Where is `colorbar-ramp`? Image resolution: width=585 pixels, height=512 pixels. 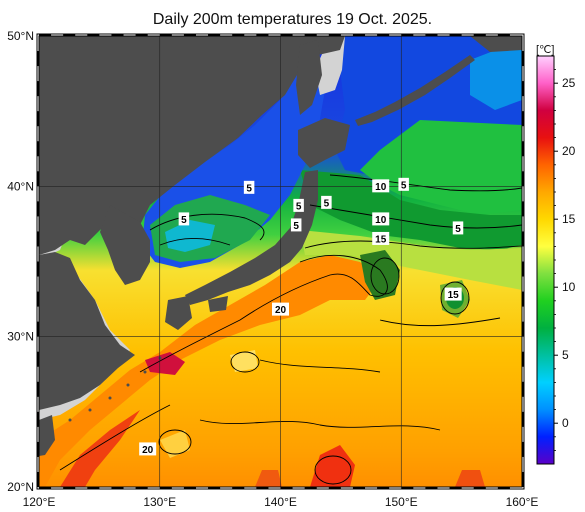
colorbar-ramp is located at coordinates (545, 260).